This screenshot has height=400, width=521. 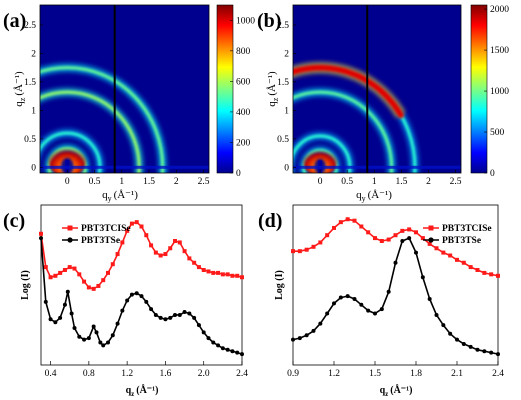 What do you see at coordinates (100, 241) in the screenshot?
I see `legend-c-black-label: PBT3TSe` at bounding box center [100, 241].